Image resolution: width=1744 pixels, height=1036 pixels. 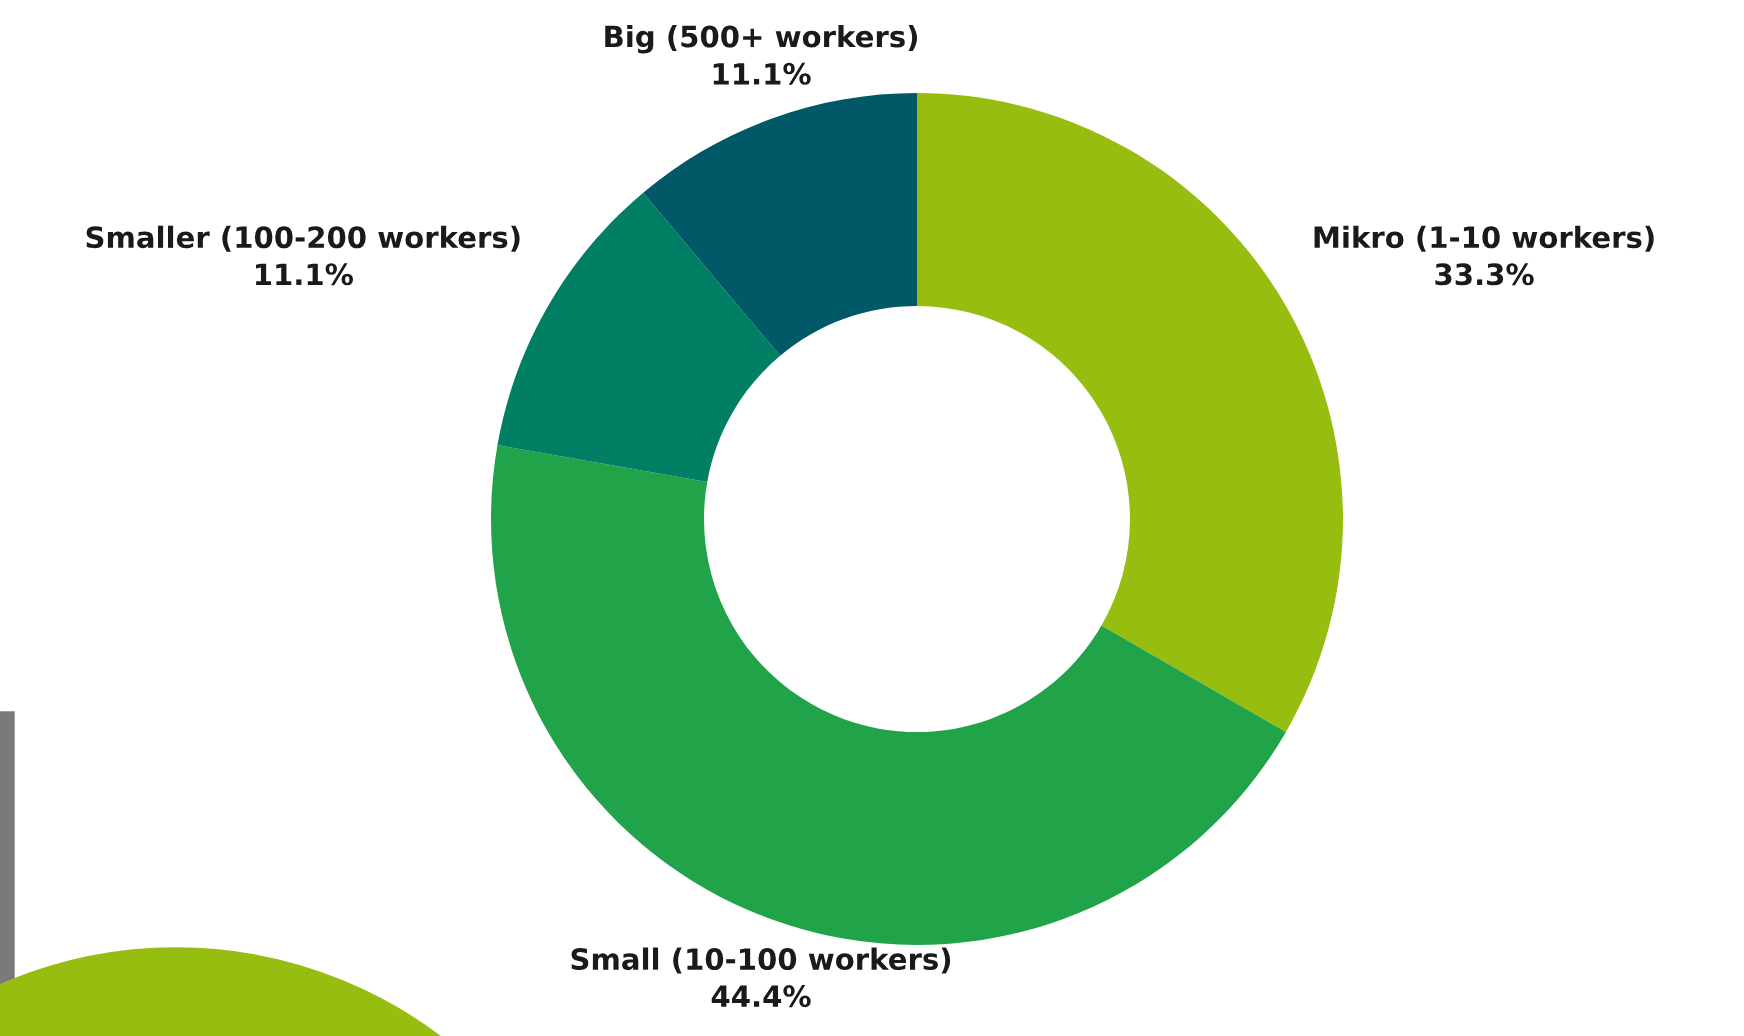 I want to click on donut-slice, so click(x=780, y=224).